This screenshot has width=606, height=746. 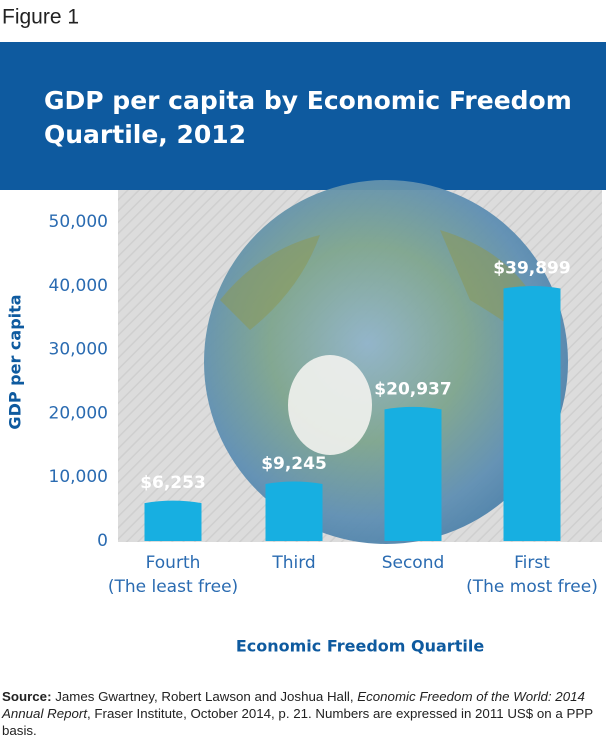 What do you see at coordinates (173, 563) in the screenshot?
I see `x-tick-label: Fourth` at bounding box center [173, 563].